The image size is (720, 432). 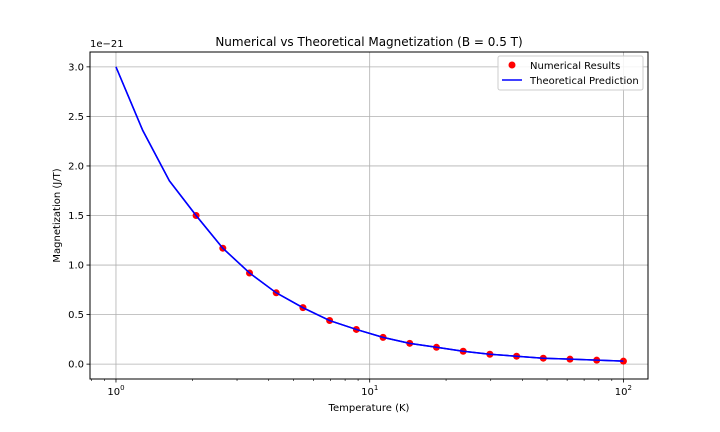 What do you see at coordinates (76, 266) in the screenshot?
I see `y-tick-label: 1.0` at bounding box center [76, 266].